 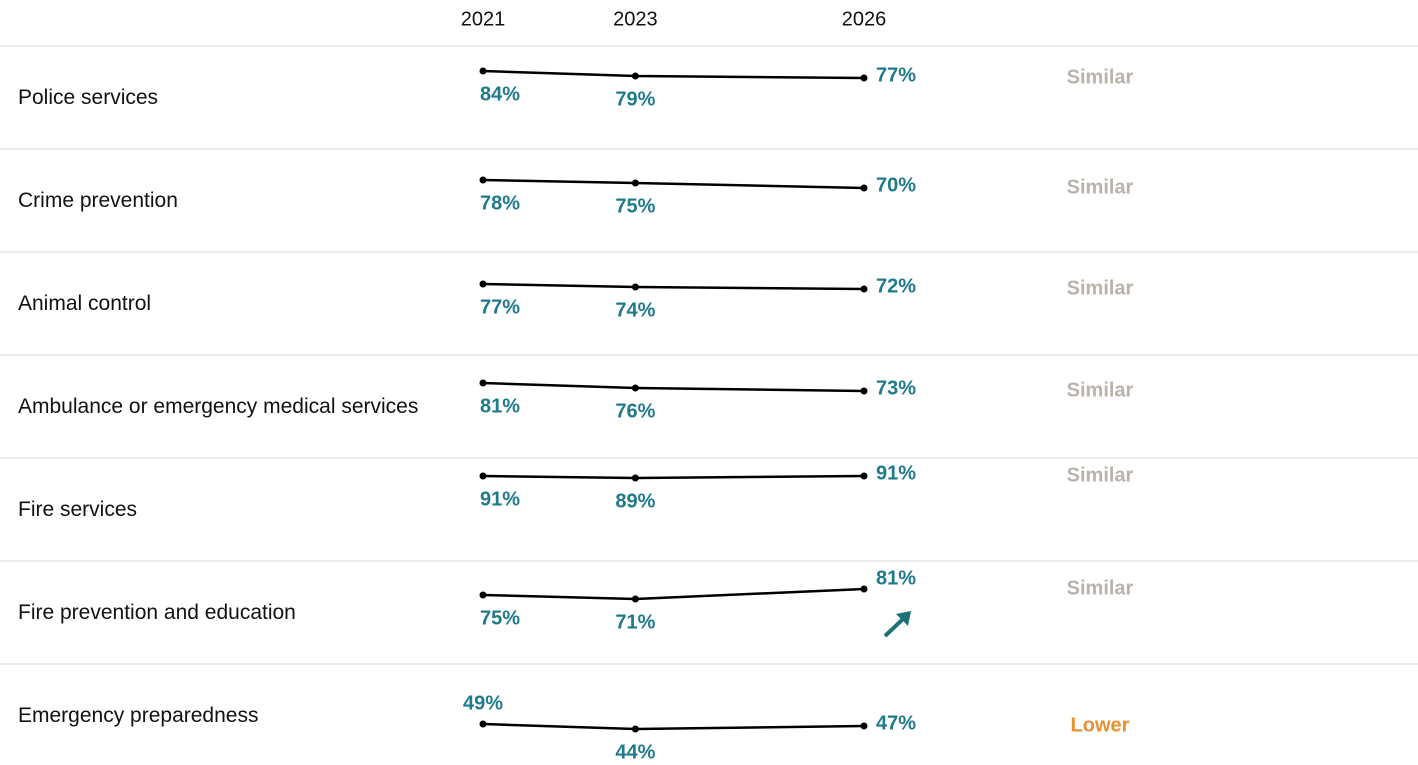 What do you see at coordinates (635, 622) in the screenshot?
I see `value-label: 71%` at bounding box center [635, 622].